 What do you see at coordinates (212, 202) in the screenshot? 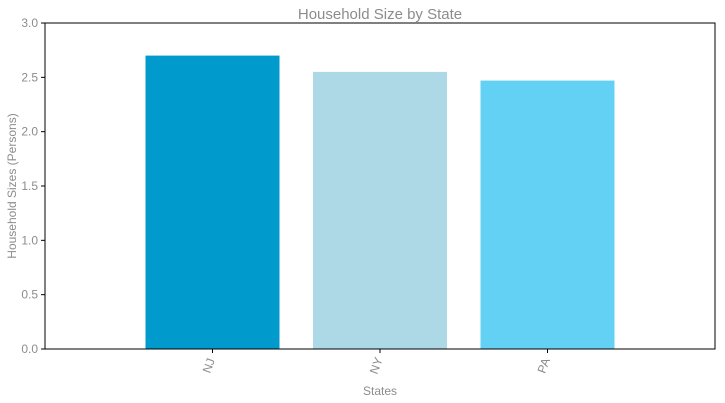
I see `bar-nj` at bounding box center [212, 202].